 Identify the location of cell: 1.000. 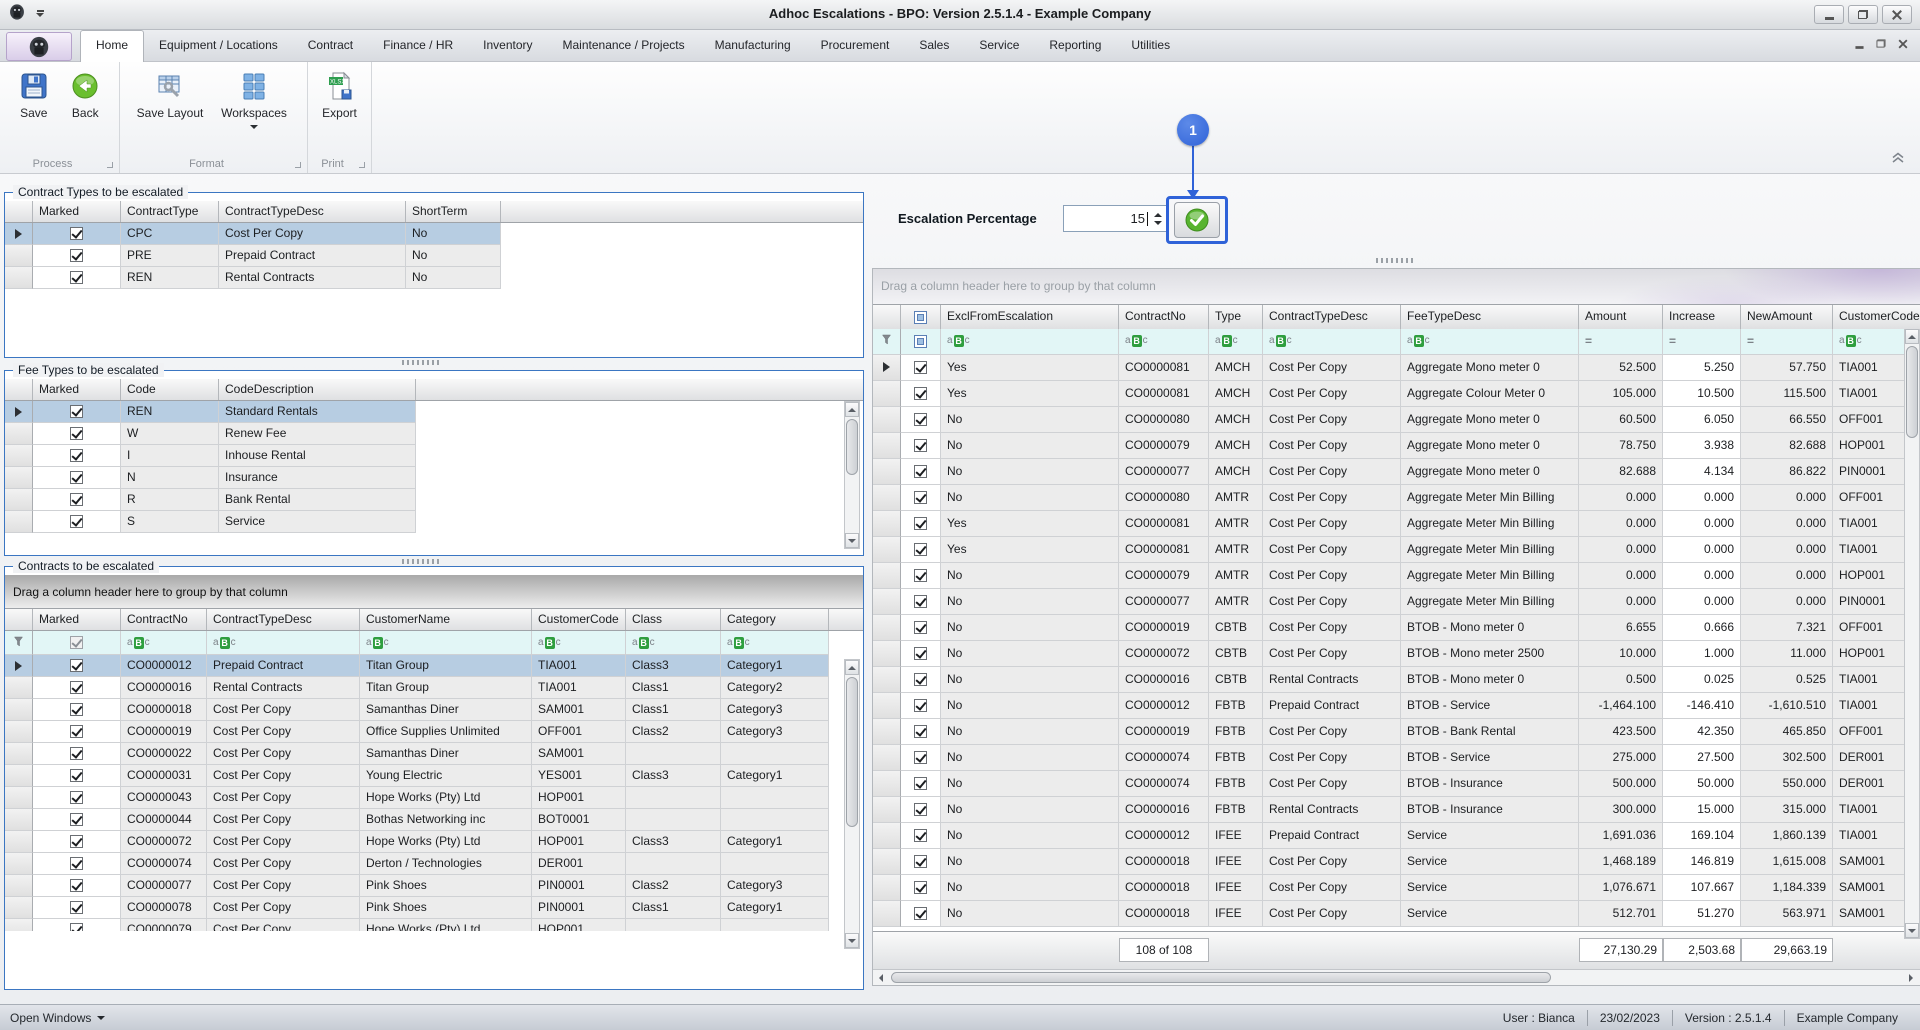
(1702, 653).